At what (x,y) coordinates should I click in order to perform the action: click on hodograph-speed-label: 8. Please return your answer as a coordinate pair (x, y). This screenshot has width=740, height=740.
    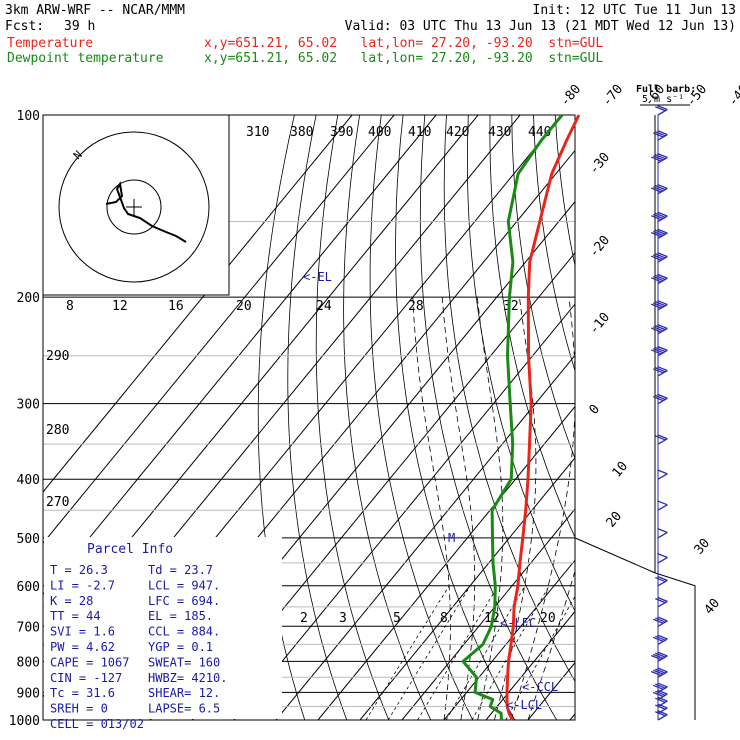
    Looking at the image, I should click on (70, 306).